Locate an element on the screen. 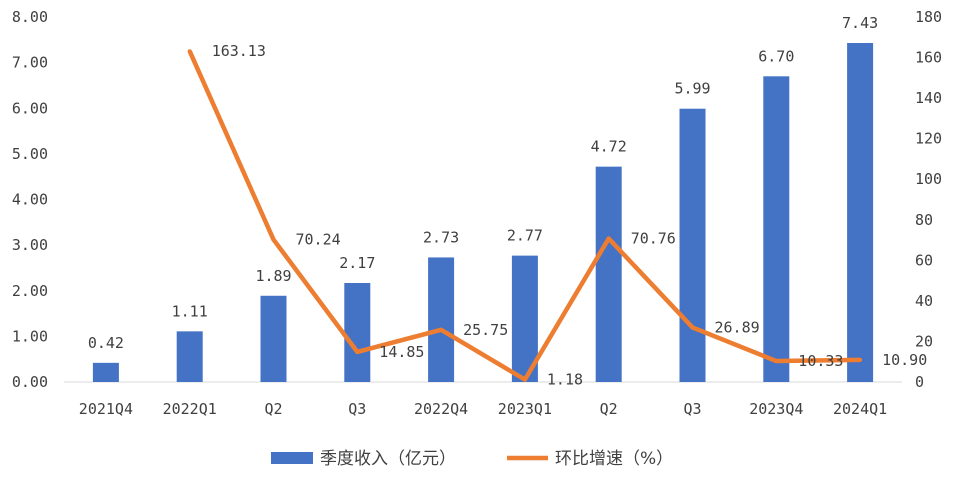 This screenshot has width=959, height=489. line-value-label: 10.90 is located at coordinates (904, 360).